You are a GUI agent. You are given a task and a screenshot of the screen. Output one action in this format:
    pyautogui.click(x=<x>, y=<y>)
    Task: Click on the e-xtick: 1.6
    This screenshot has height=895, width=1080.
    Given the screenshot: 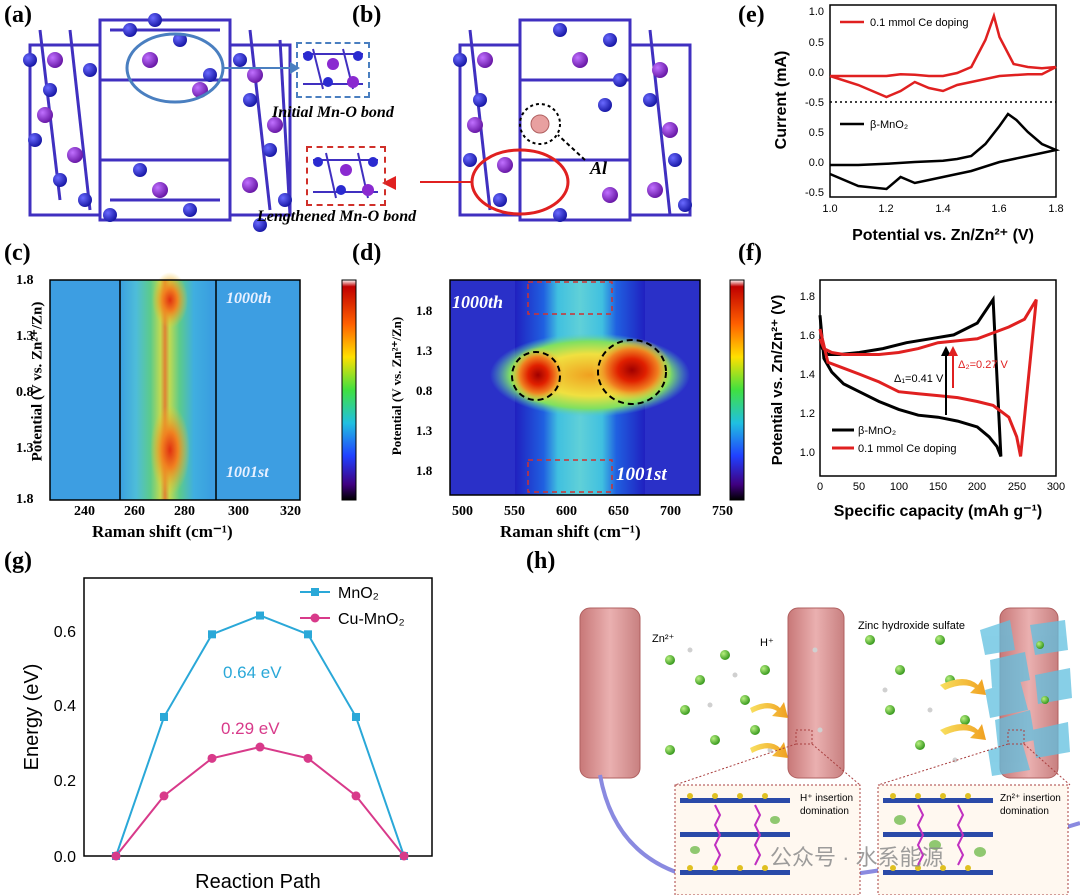 What is the action you would take?
    pyautogui.click(x=998, y=209)
    